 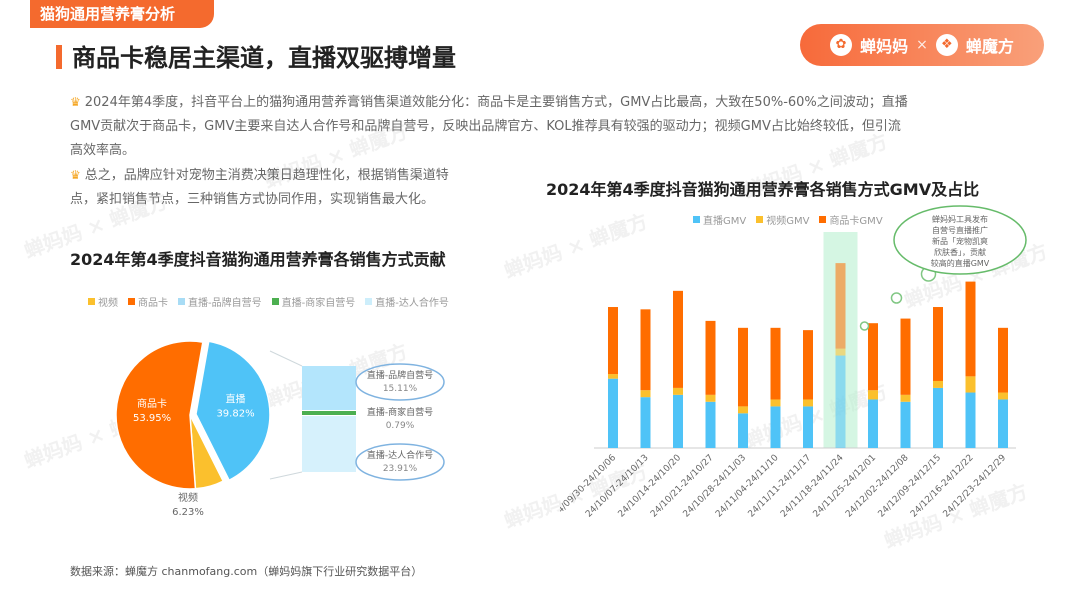 What do you see at coordinates (877, 486) in the screenshot?
I see `x-tick-label: 24/12/02-24/12/08` at bounding box center [877, 486].